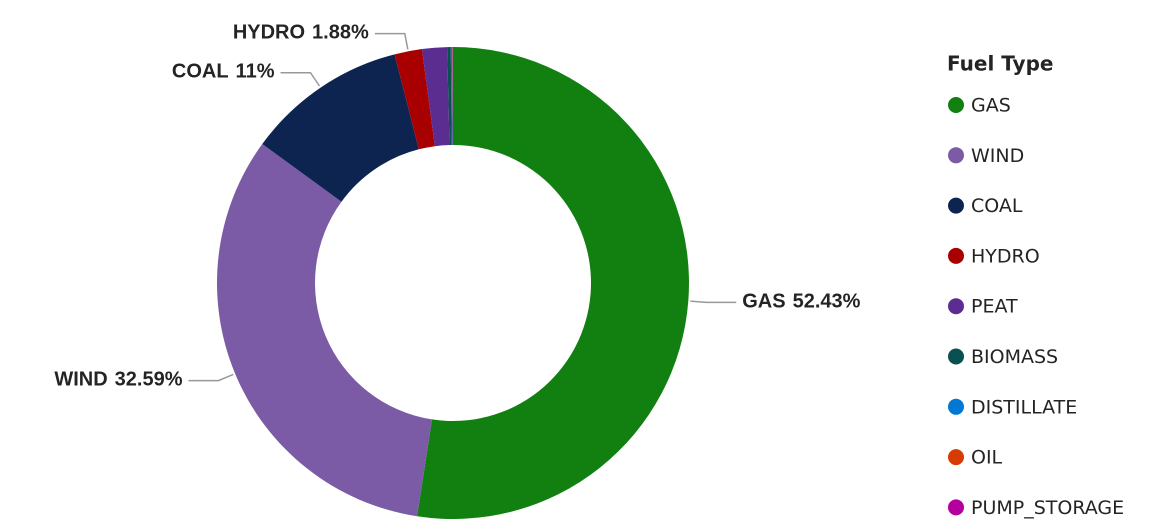 The width and height of the screenshot is (1168, 519). What do you see at coordinates (340, 33) in the screenshot?
I see `data-label-value: 1.88%` at bounding box center [340, 33].